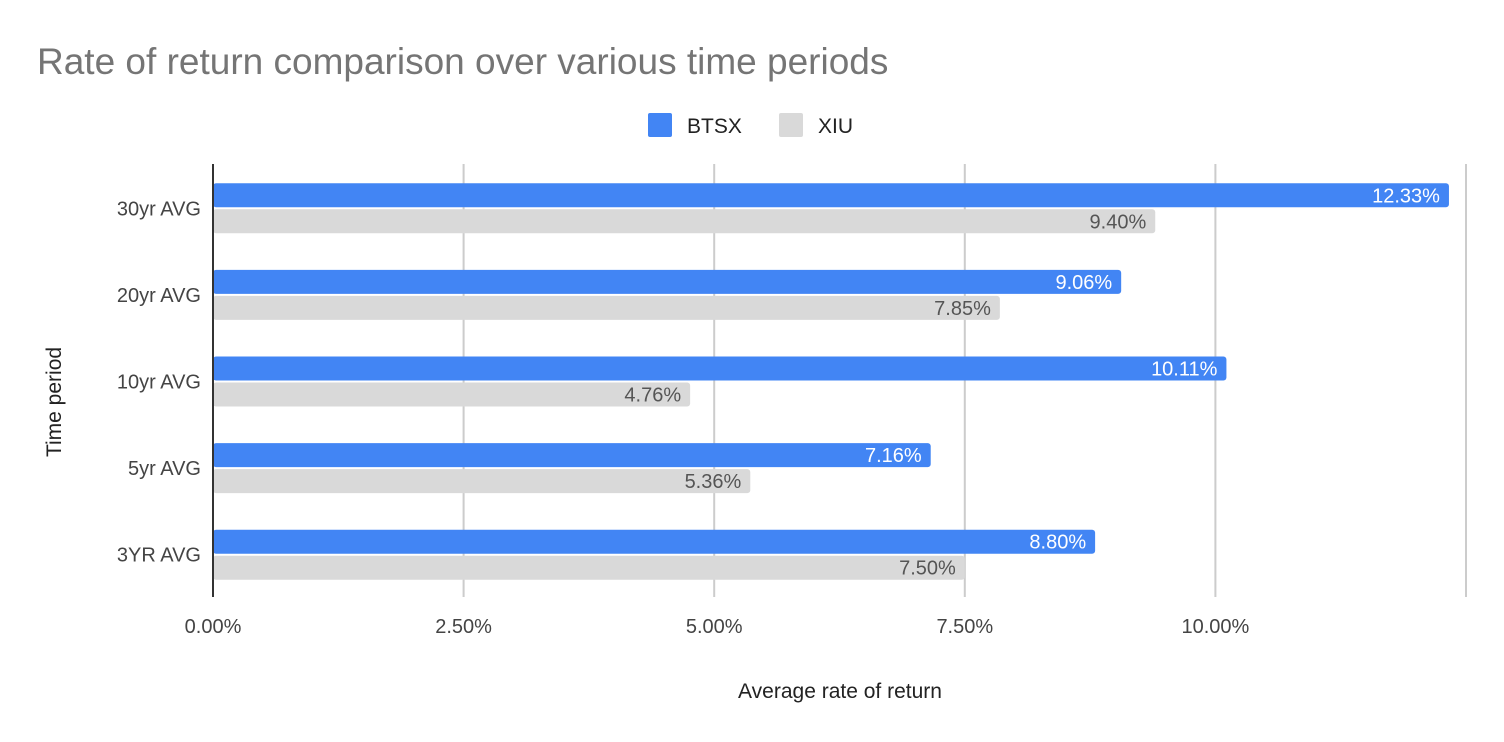 The width and height of the screenshot is (1504, 742). What do you see at coordinates (750, 125) in the screenshot?
I see `legend: BTSX XIU` at bounding box center [750, 125].